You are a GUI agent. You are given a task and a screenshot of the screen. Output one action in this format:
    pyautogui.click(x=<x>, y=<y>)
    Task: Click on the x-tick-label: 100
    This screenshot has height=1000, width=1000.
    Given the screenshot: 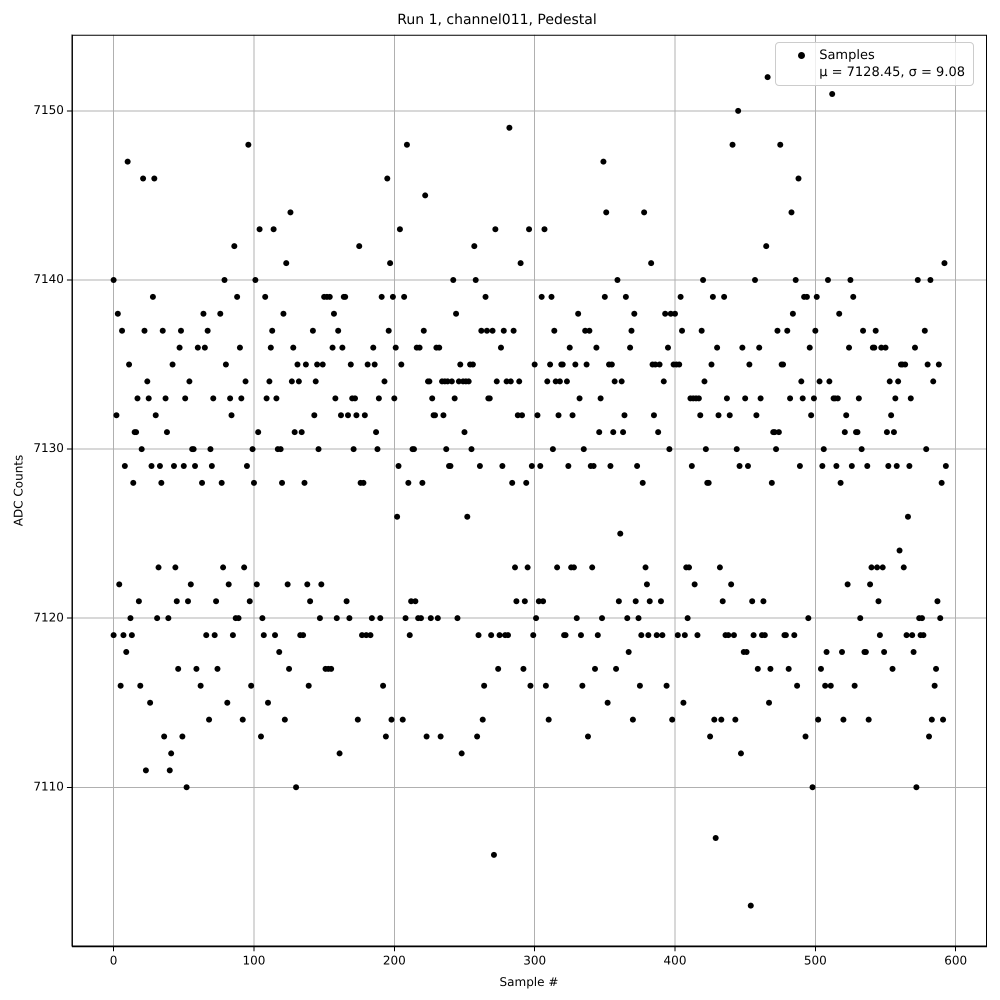 What is the action you would take?
    pyautogui.click(x=254, y=961)
    